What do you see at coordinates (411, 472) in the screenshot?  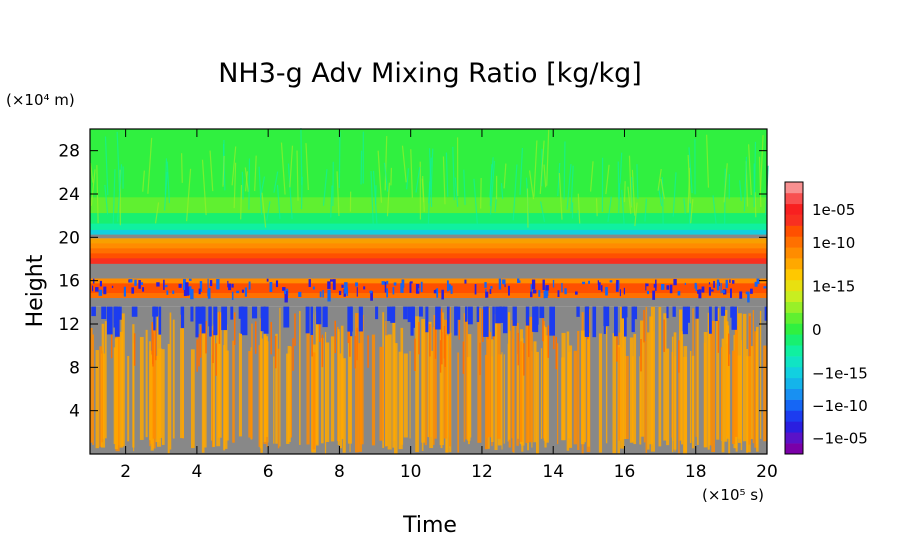 I see `x-tick-label: 10` at bounding box center [411, 472].